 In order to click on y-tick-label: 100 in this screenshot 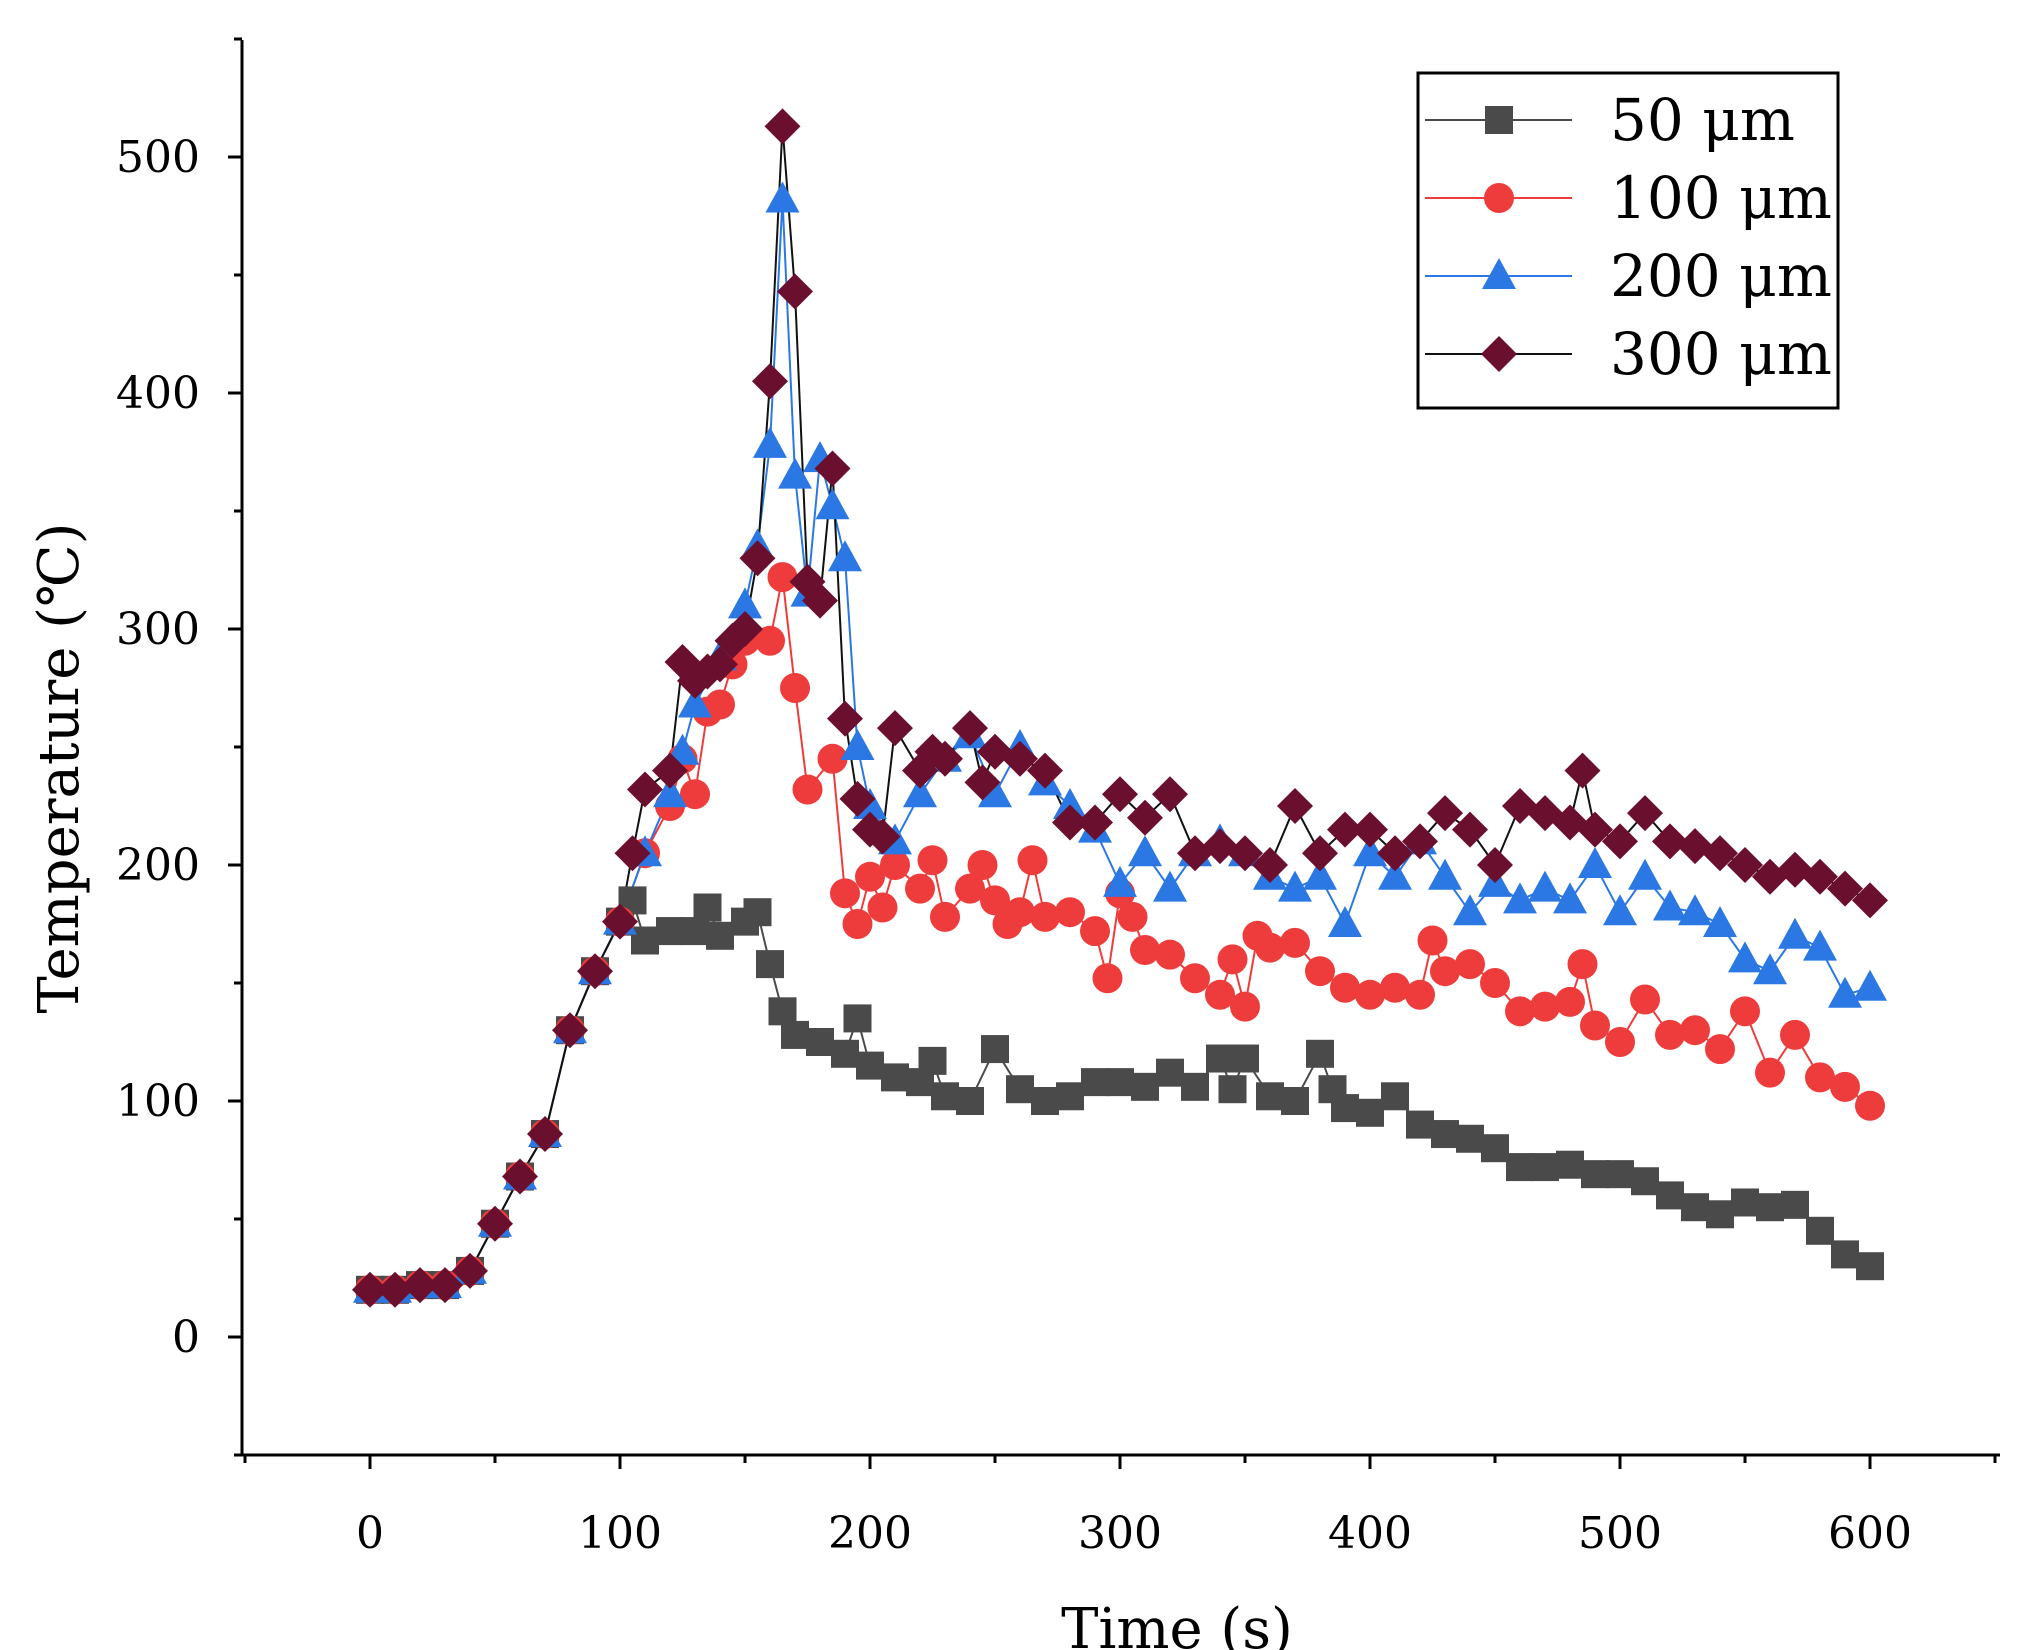, I will do `click(158, 1101)`.